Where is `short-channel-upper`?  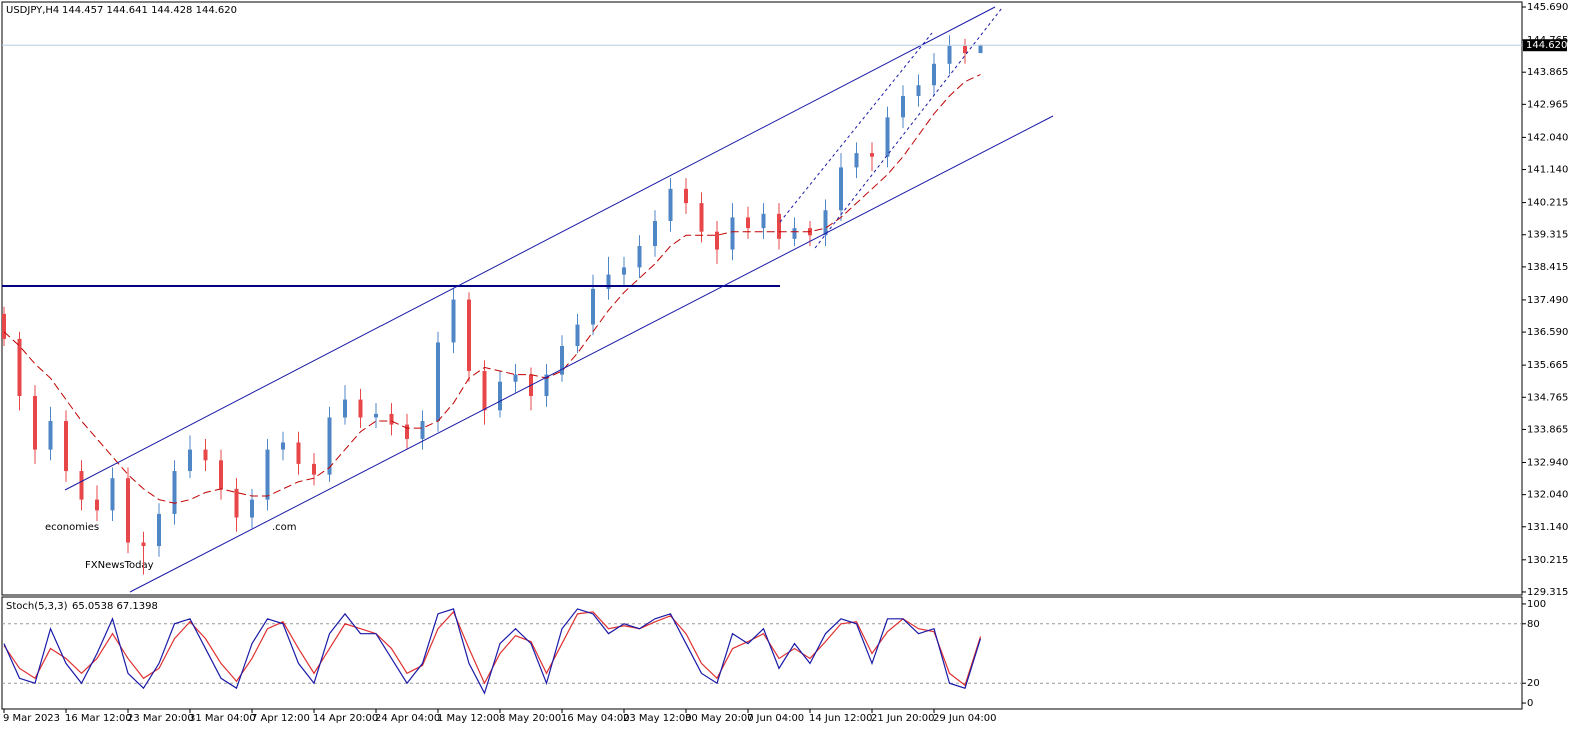
short-channel-upper is located at coordinates (856, 127).